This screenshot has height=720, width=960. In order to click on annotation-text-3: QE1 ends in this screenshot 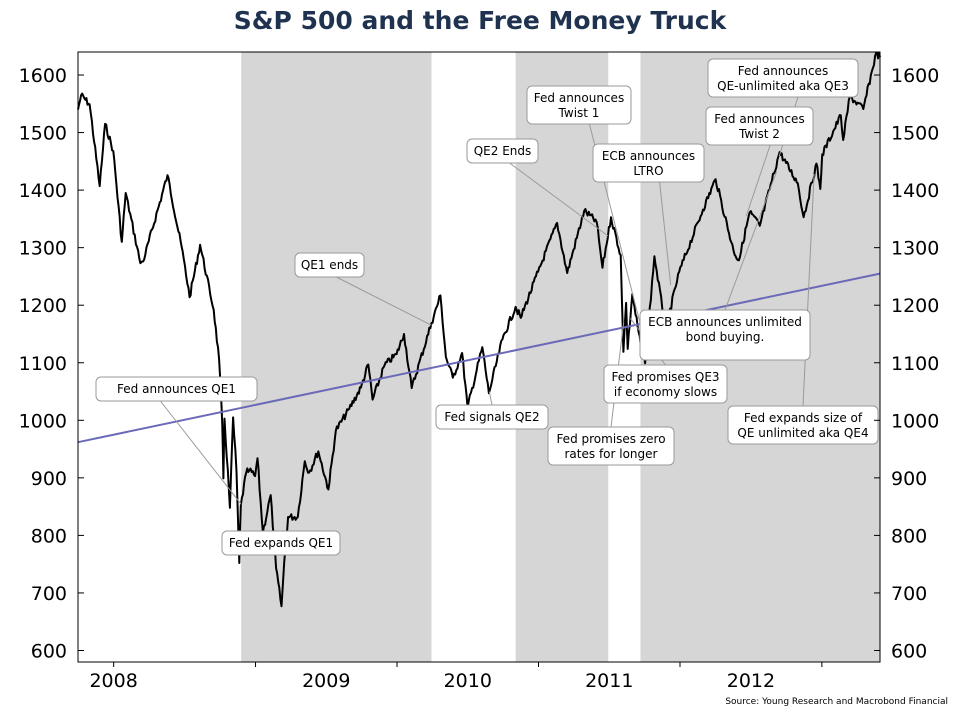, I will do `click(329, 265)`.